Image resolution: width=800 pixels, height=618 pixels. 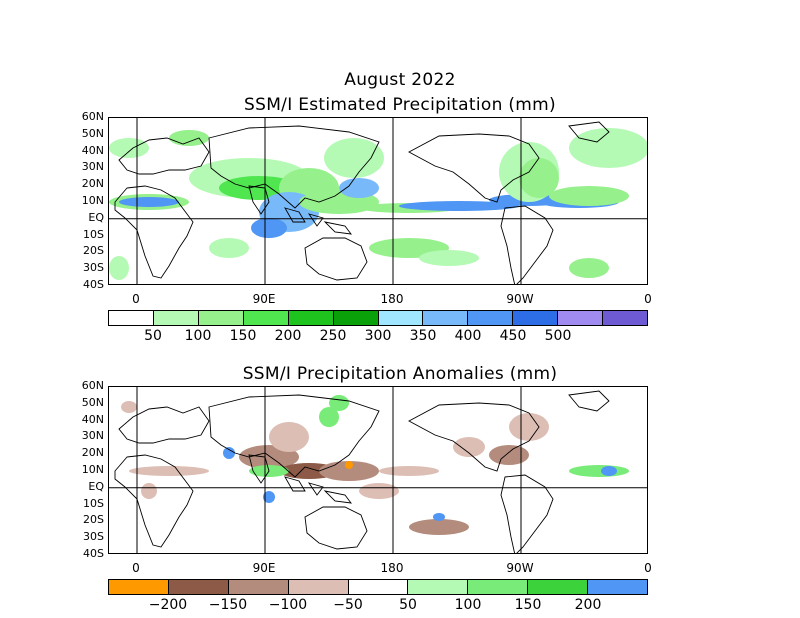 I want to click on colorbar-label: −100, so click(x=288, y=605).